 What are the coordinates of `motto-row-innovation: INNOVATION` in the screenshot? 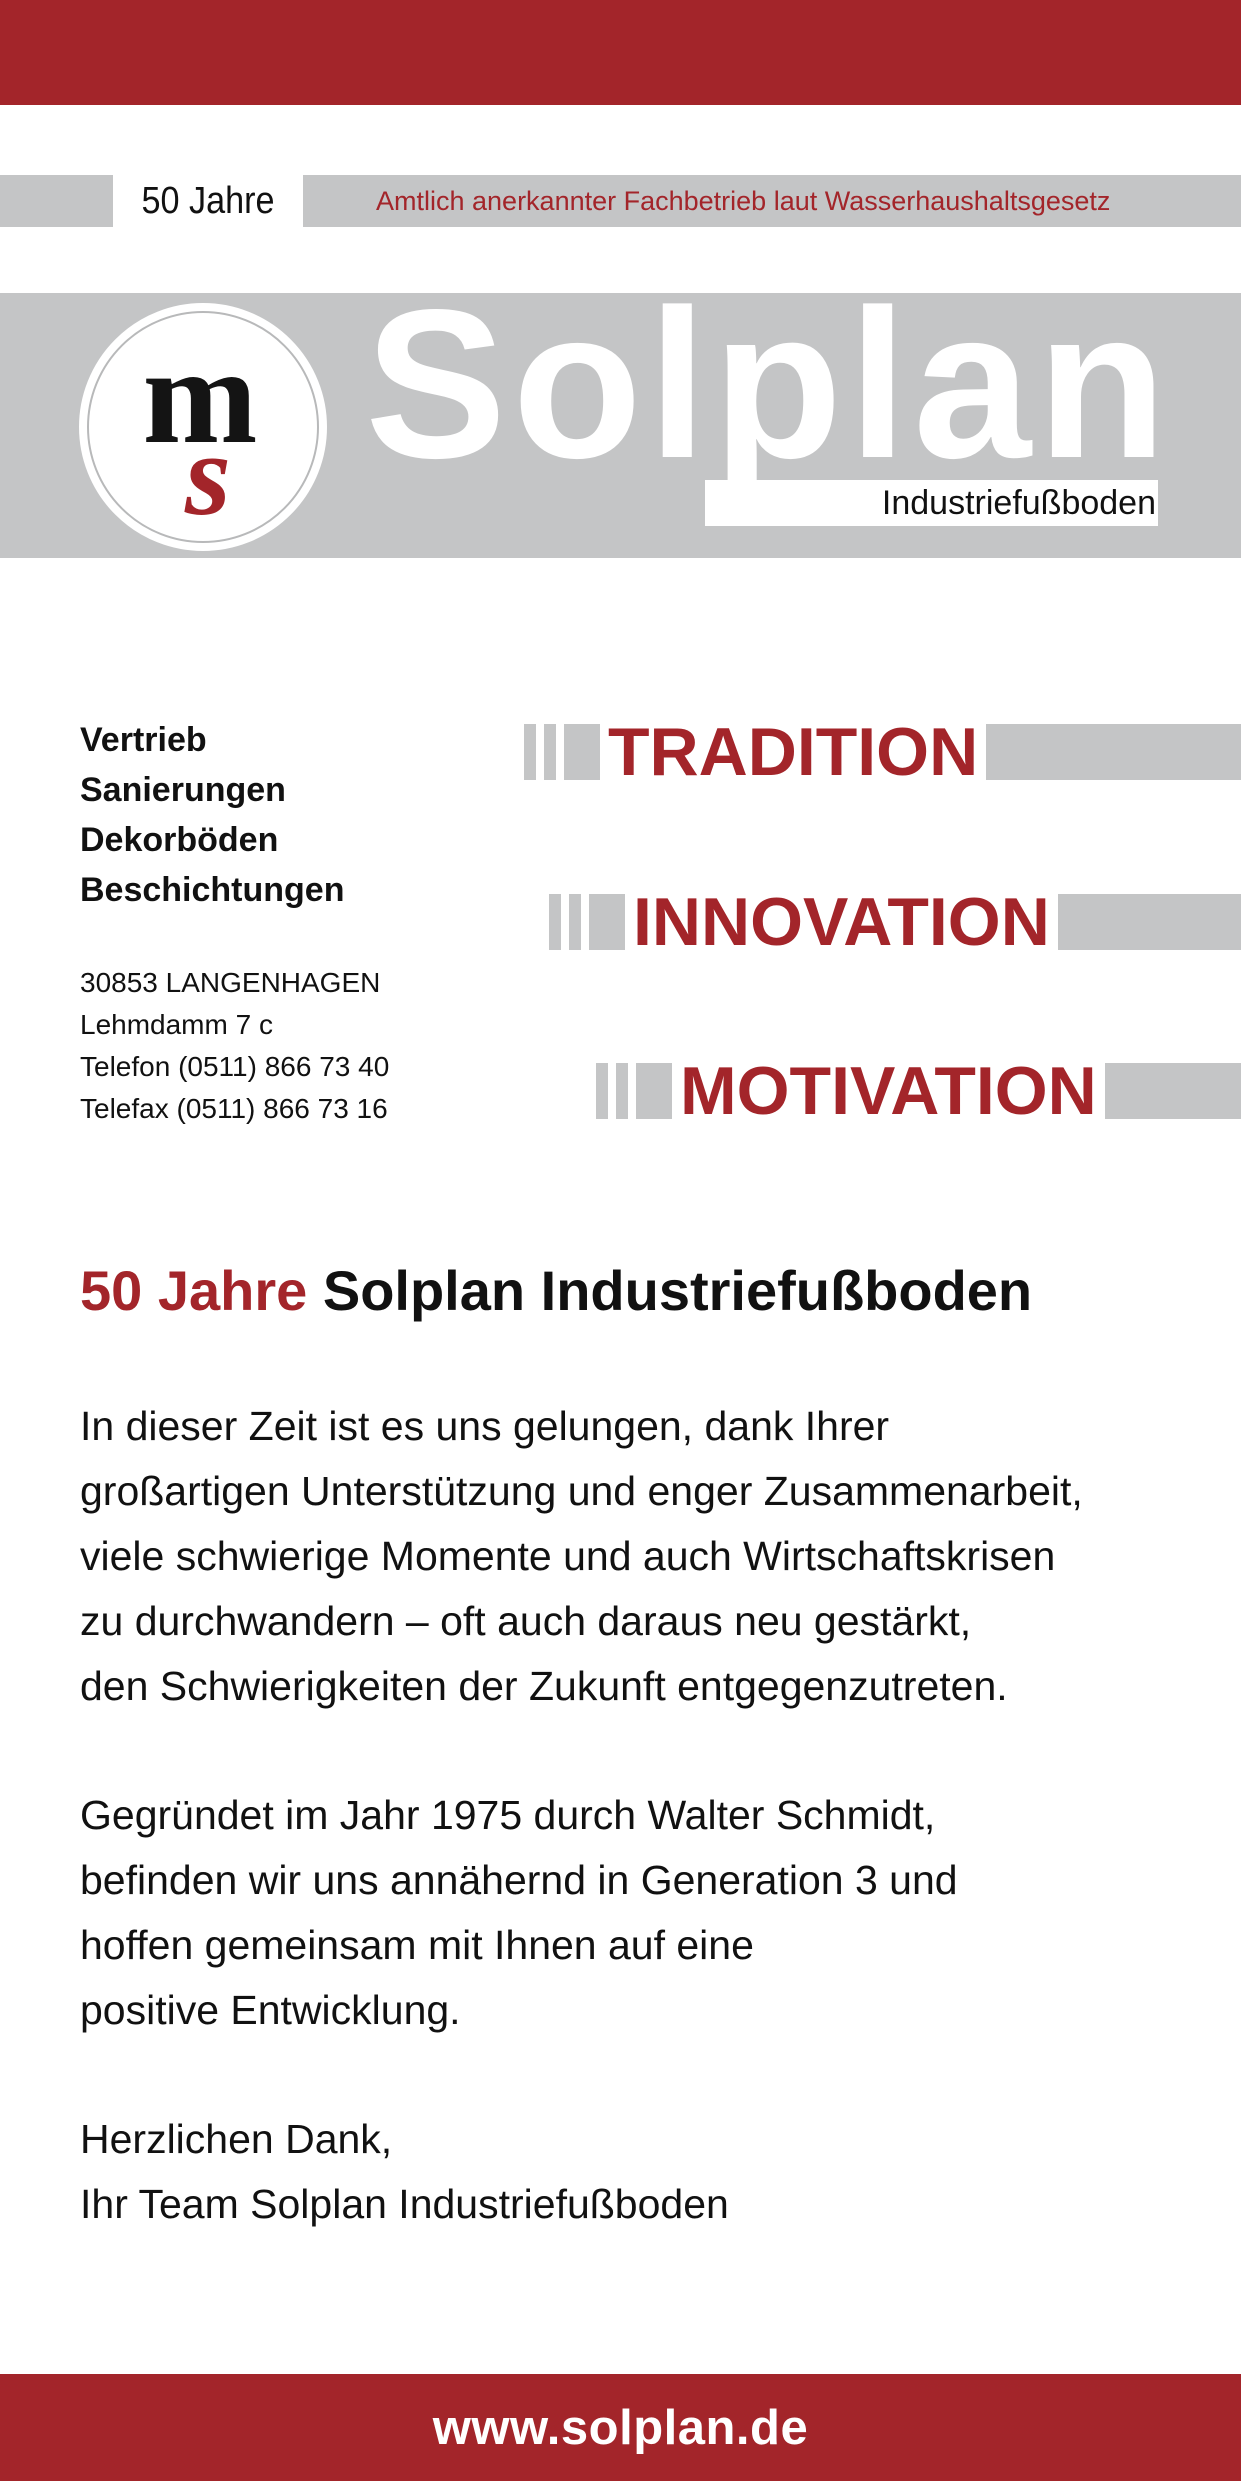 It's located at (895, 922).